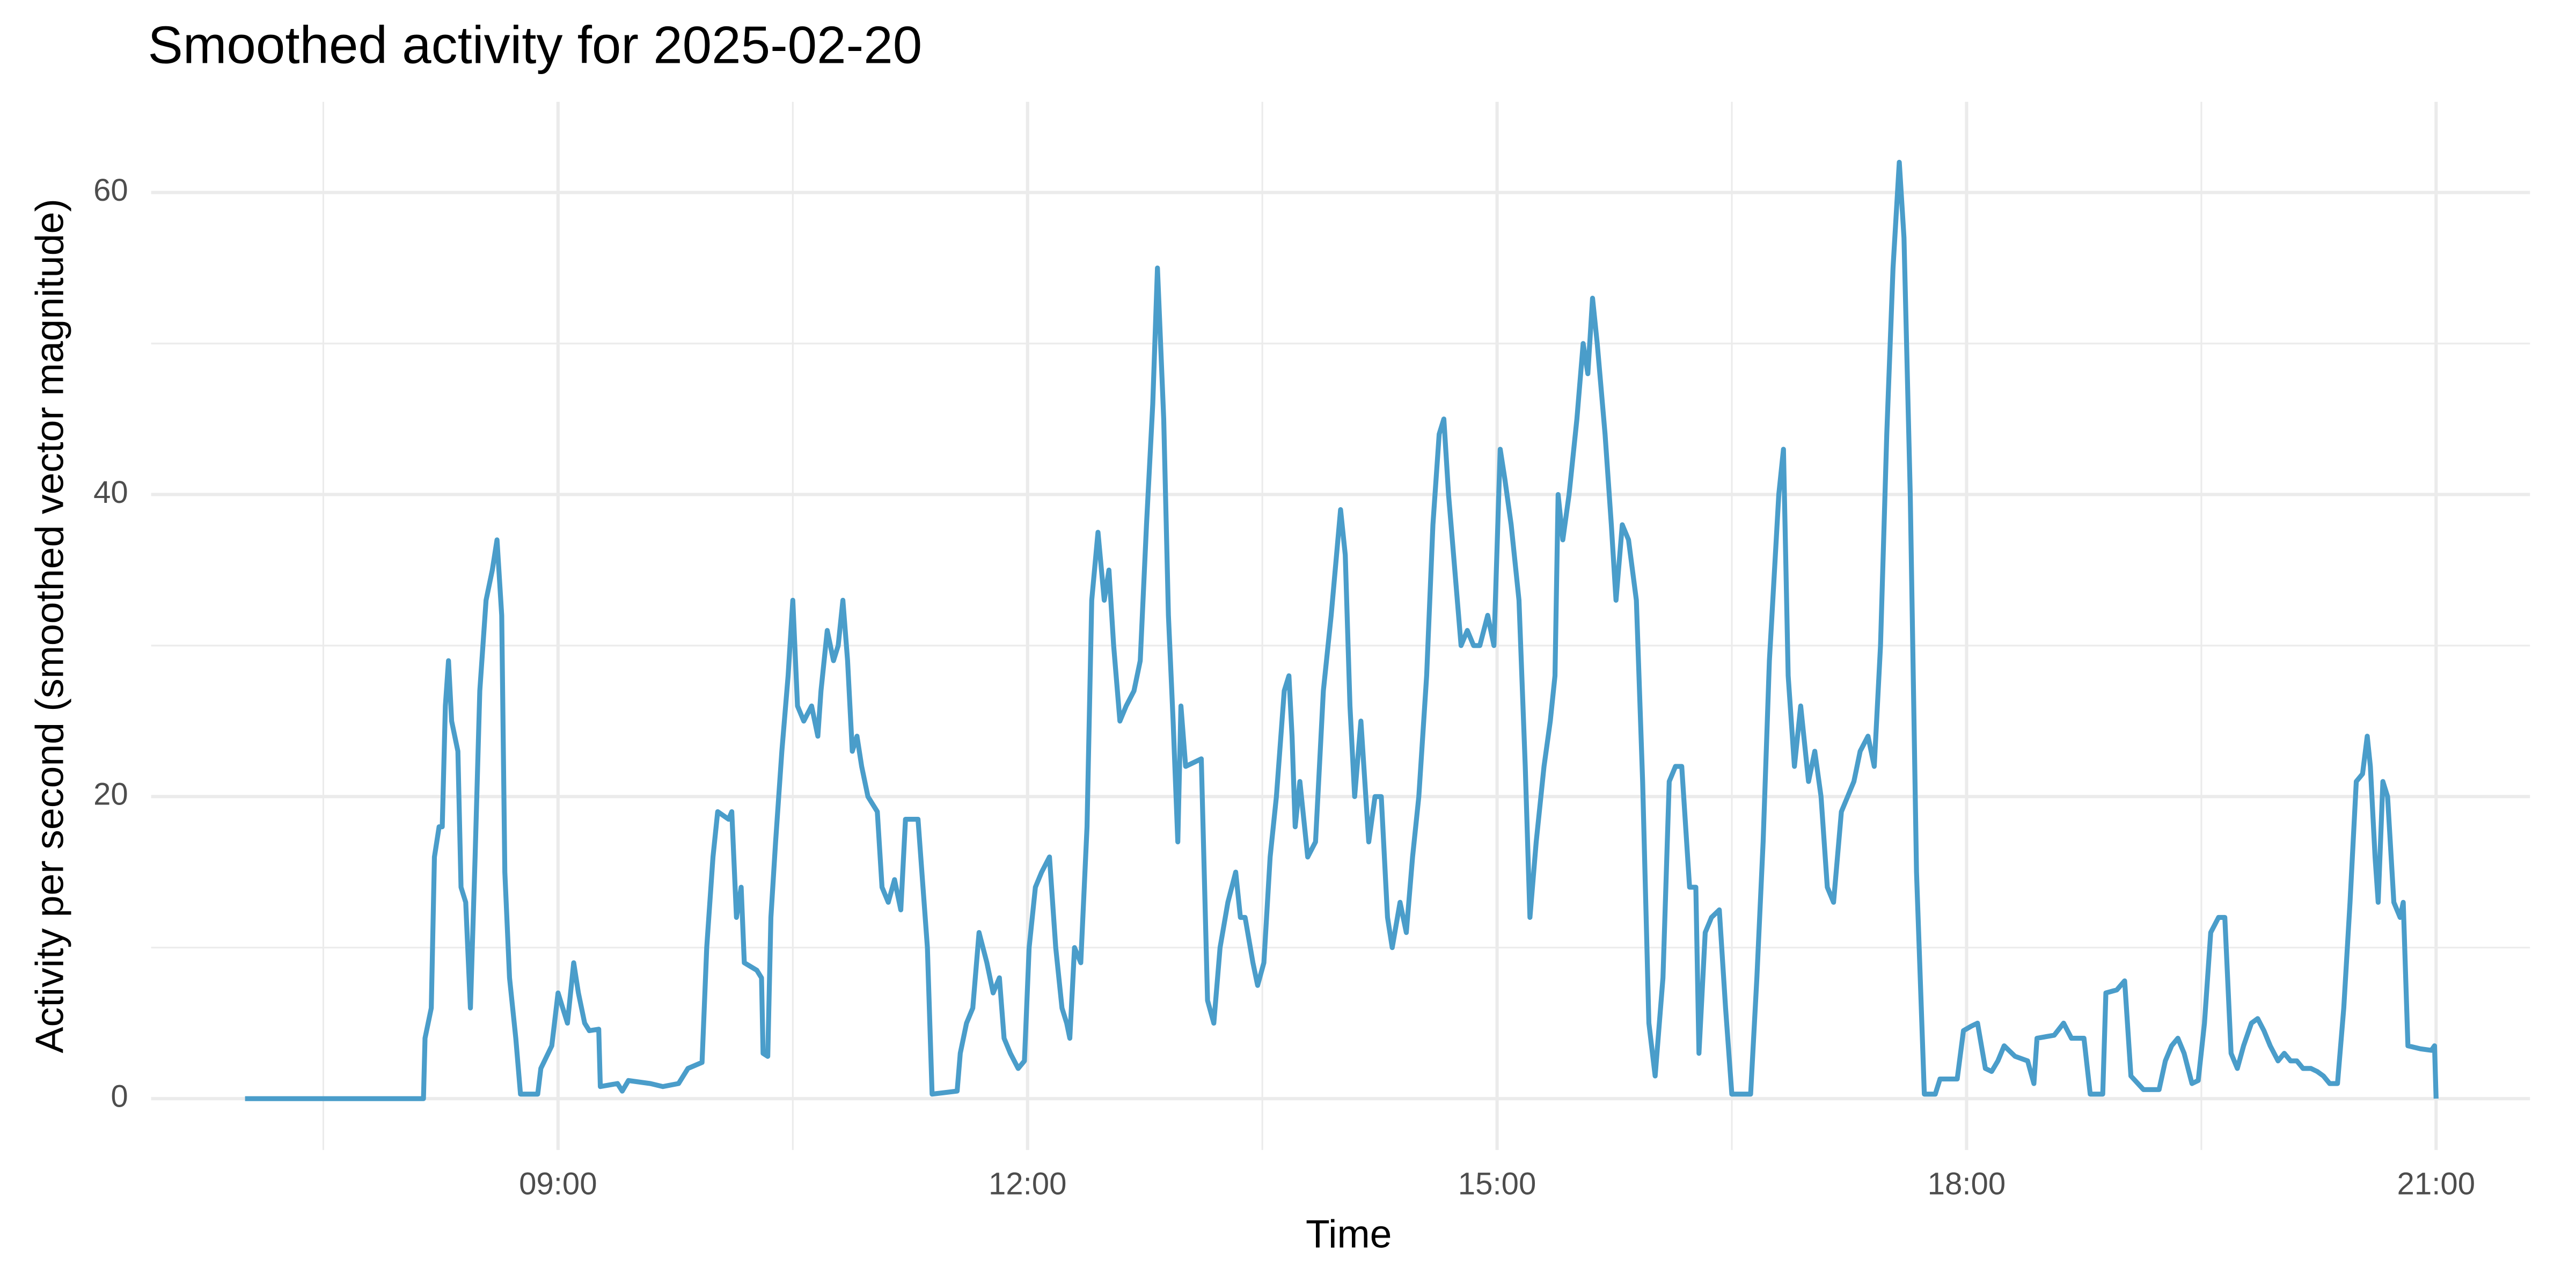  What do you see at coordinates (1497, 1184) in the screenshot?
I see `x-tick-label: 15:00` at bounding box center [1497, 1184].